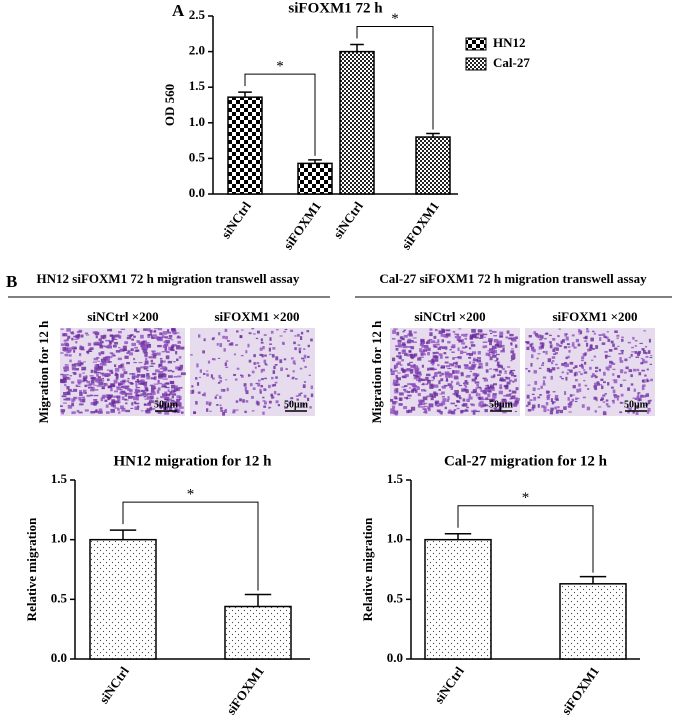 This screenshot has height=722, width=677. I want to click on y-tick-label: 1.5, so click(395, 478).